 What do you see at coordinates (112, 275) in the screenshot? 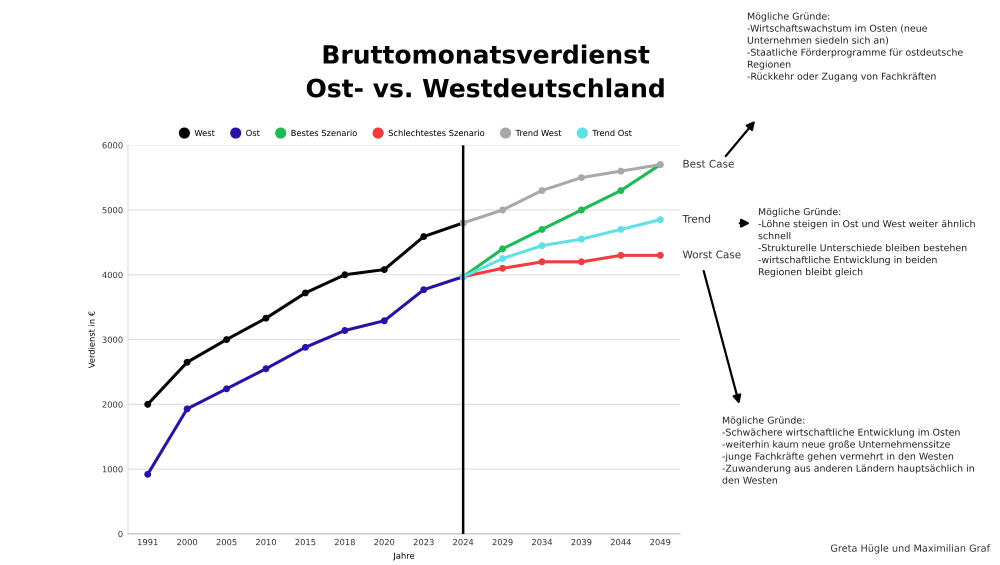
I see `y-tick-label: 4000` at bounding box center [112, 275].